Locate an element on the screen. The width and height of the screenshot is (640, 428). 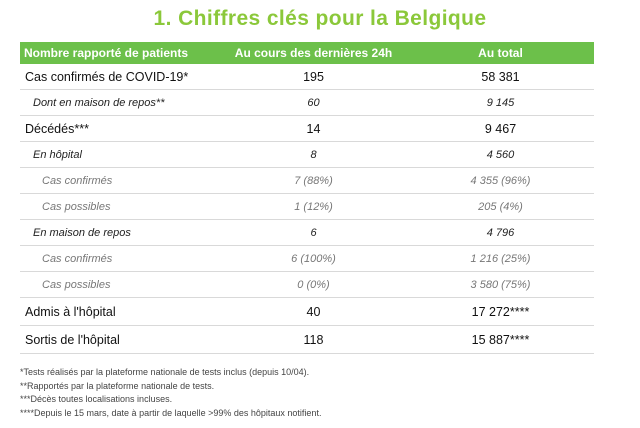
table-row: Admis à l'hôpital 40 17 272**** is located at coordinates (307, 312).